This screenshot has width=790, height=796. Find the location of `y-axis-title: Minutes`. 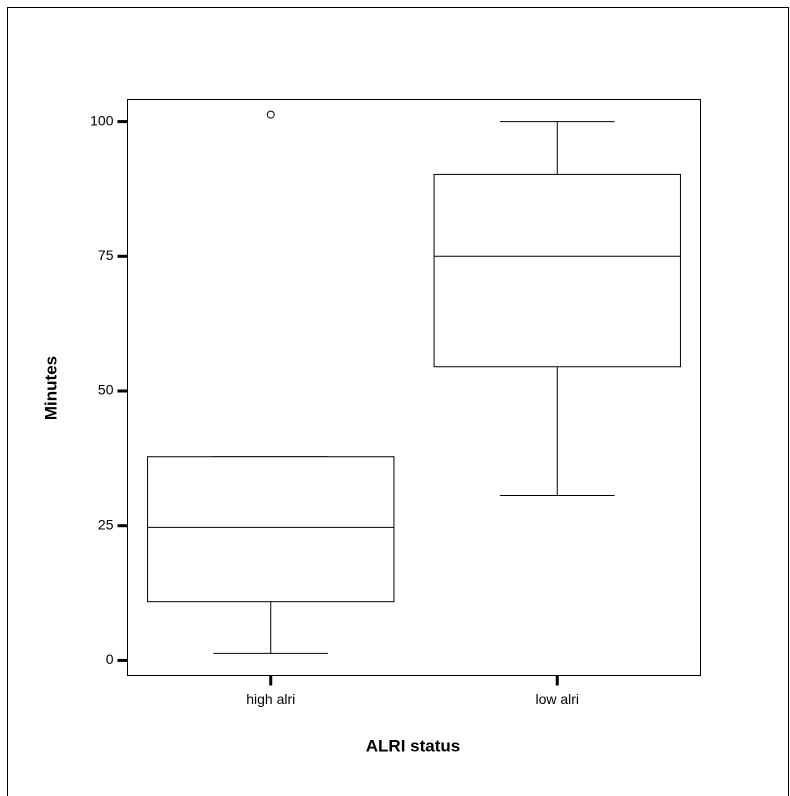

y-axis-title: Minutes is located at coordinates (50, 388).